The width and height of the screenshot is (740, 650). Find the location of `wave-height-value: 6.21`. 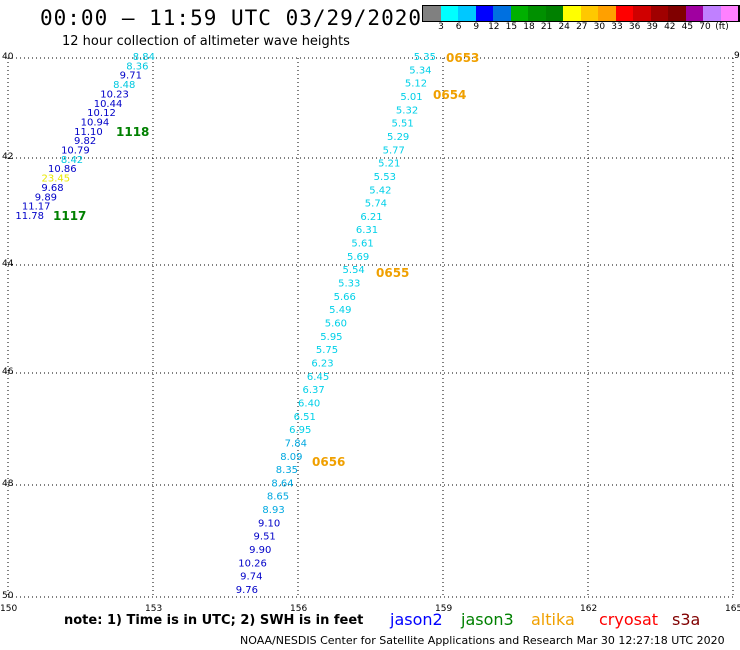

wave-height-value: 6.21 is located at coordinates (371, 217).